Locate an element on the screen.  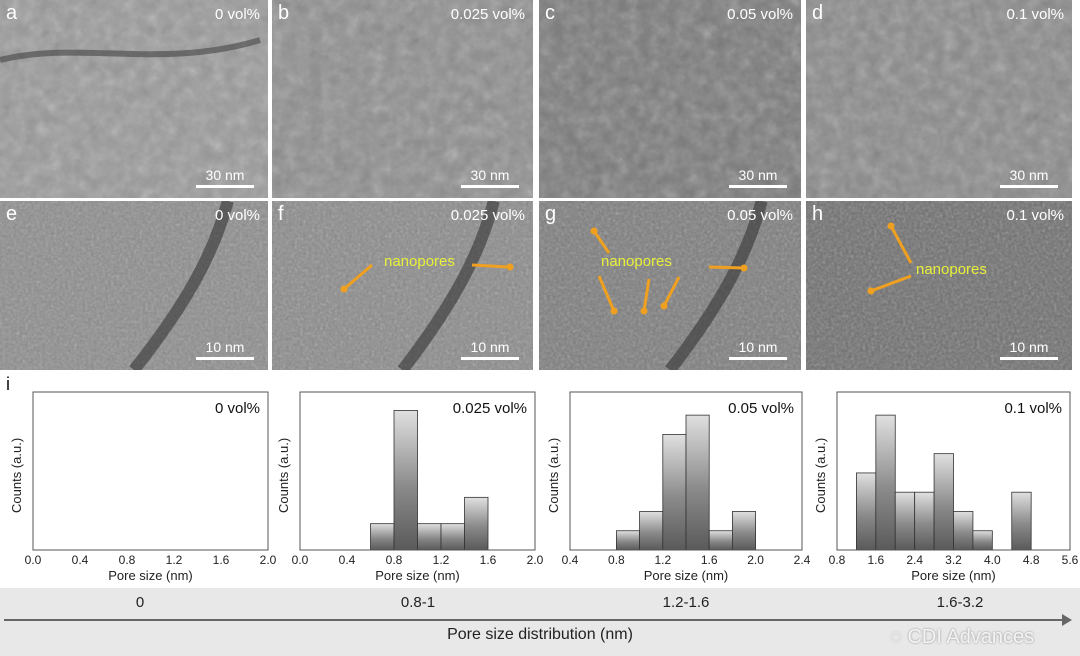
panel-i-label: i is located at coordinates (8, 384).